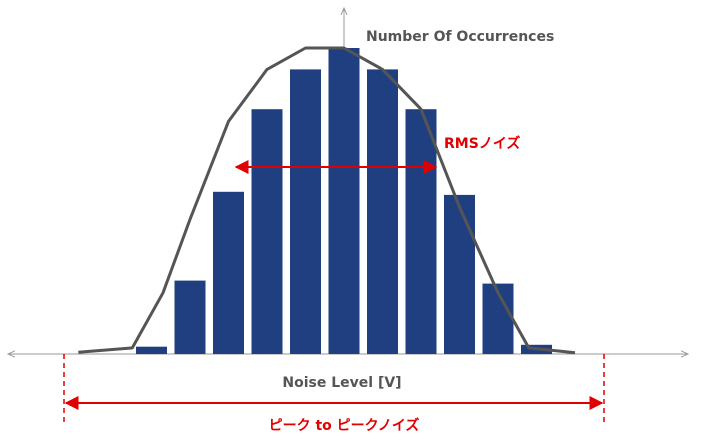 The height and width of the screenshot is (444, 720). Describe the element at coordinates (482, 143) in the screenshot. I see `rms-label: RMSノイズ` at that location.